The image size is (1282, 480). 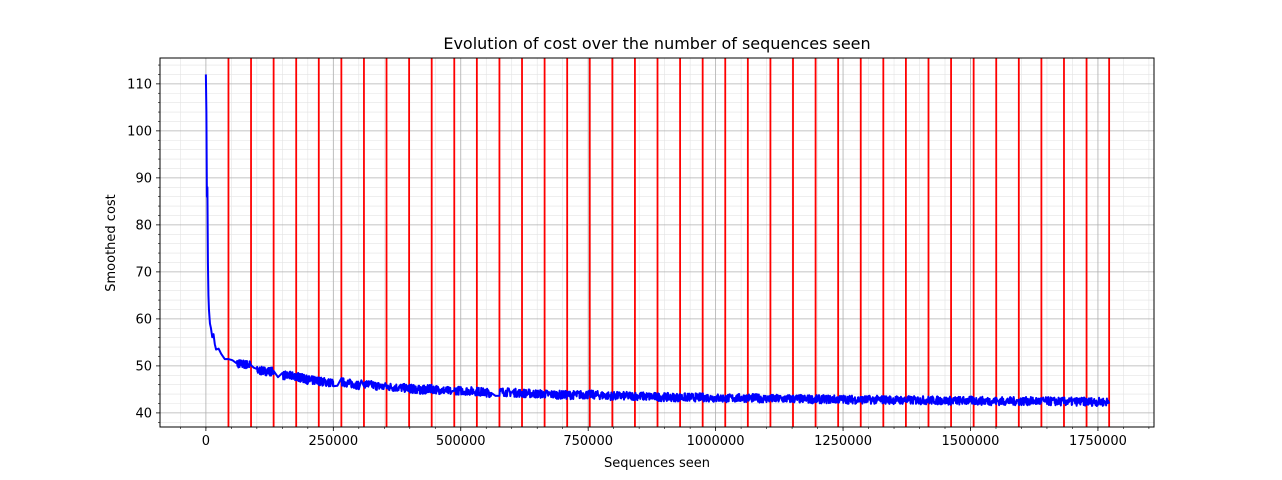 I want to click on x-tick-label: 0, so click(x=206, y=441).